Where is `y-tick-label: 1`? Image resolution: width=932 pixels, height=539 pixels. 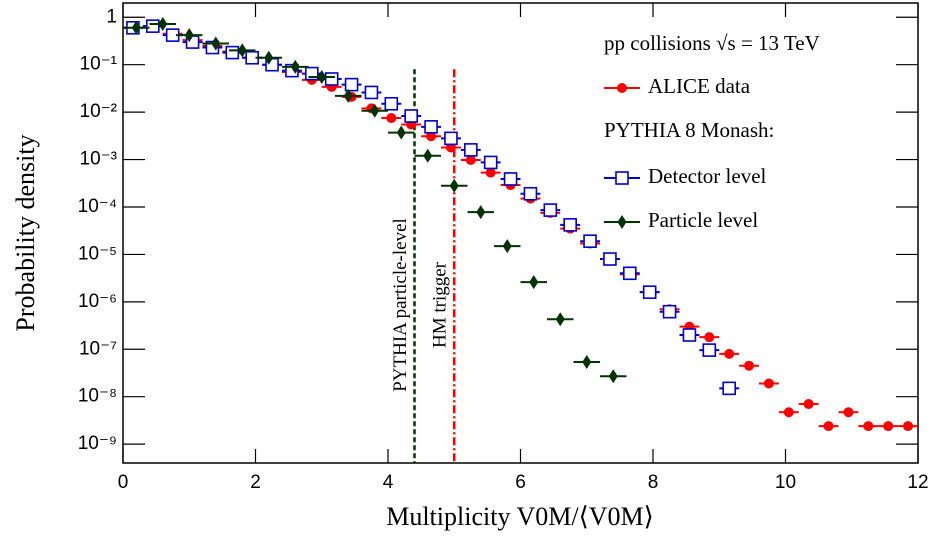 y-tick-label: 1 is located at coordinates (111, 16).